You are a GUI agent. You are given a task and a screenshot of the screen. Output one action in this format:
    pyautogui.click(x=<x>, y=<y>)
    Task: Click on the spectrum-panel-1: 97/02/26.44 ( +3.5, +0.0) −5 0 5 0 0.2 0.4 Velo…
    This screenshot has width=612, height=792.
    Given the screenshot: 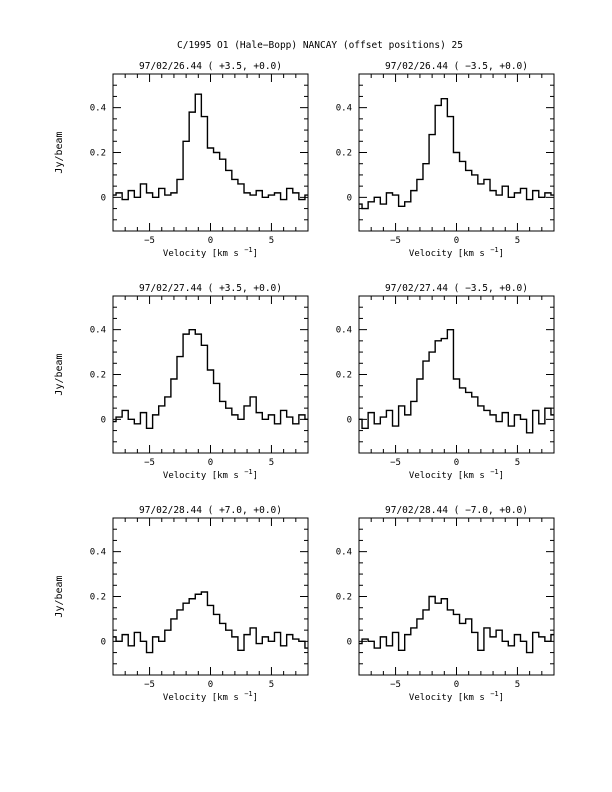 What is the action you would take?
    pyautogui.click(x=181, y=160)
    